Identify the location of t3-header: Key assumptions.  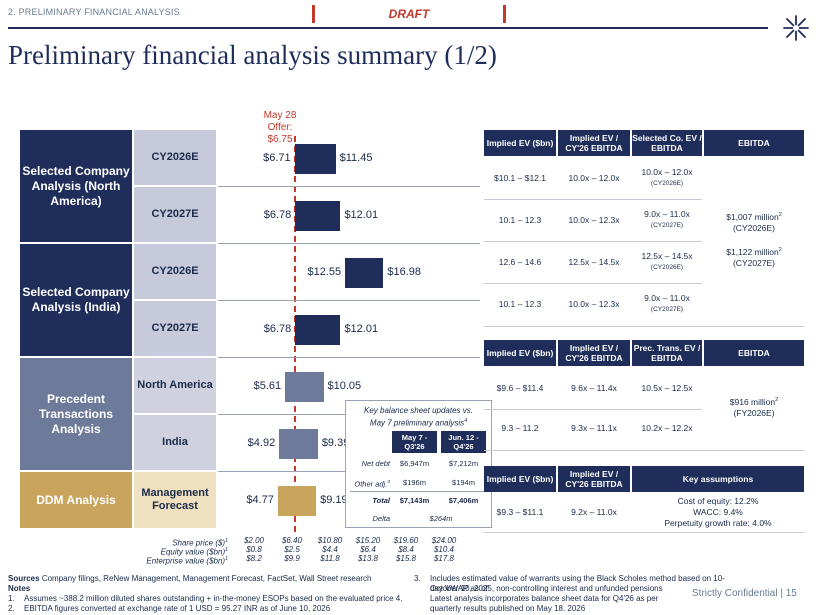
(718, 479).